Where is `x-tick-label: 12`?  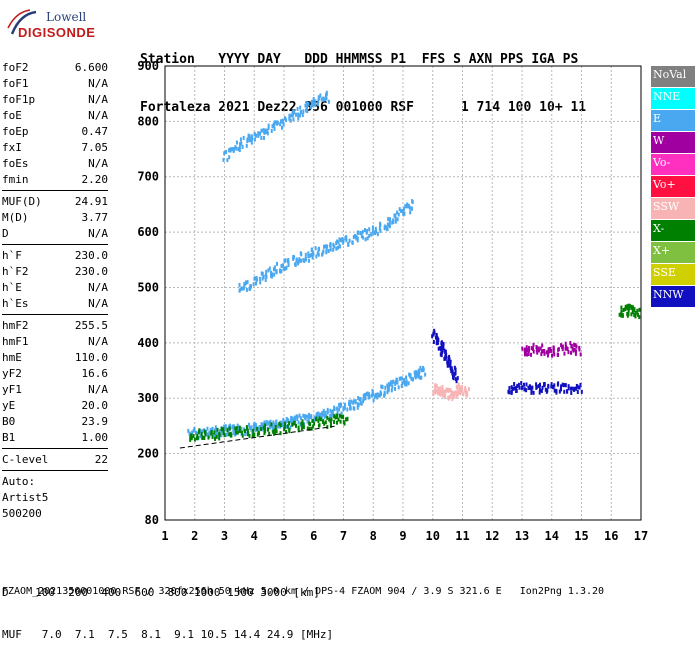 x-tick-label: 12 is located at coordinates (492, 536).